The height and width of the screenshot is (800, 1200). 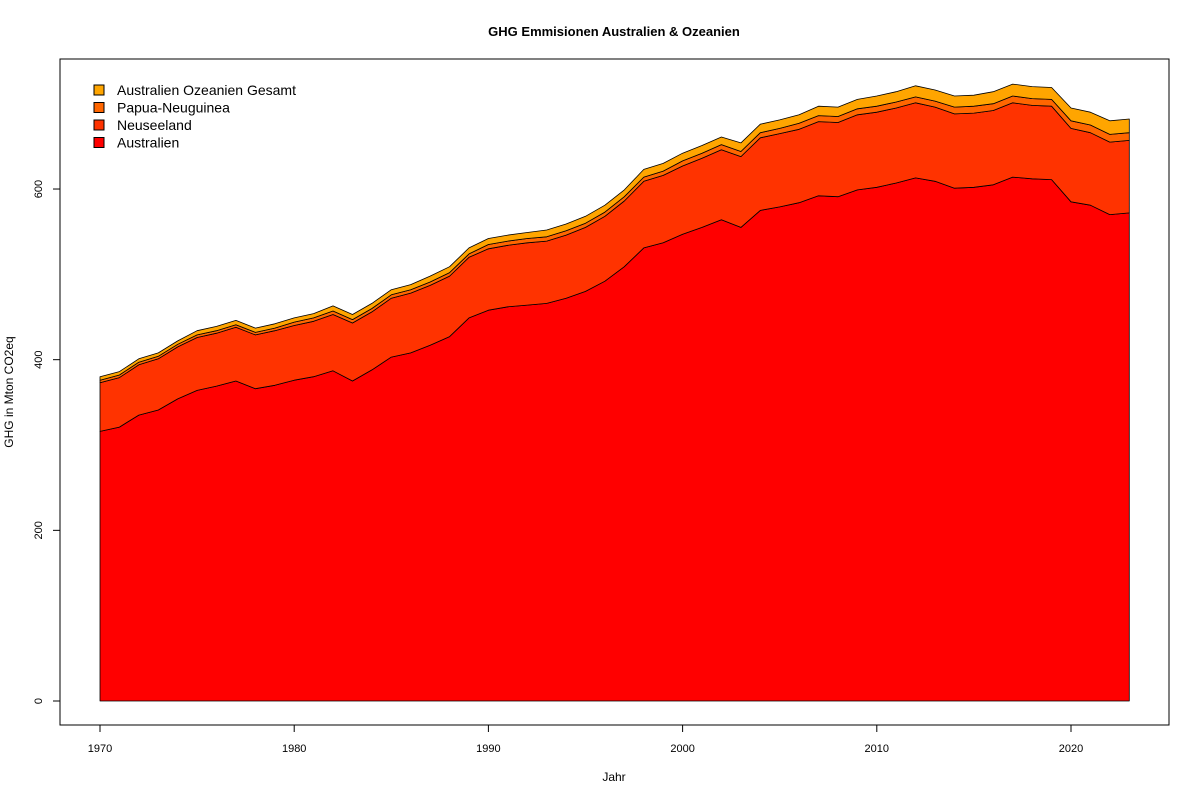 I want to click on legend-item: Australien, so click(x=136, y=143).